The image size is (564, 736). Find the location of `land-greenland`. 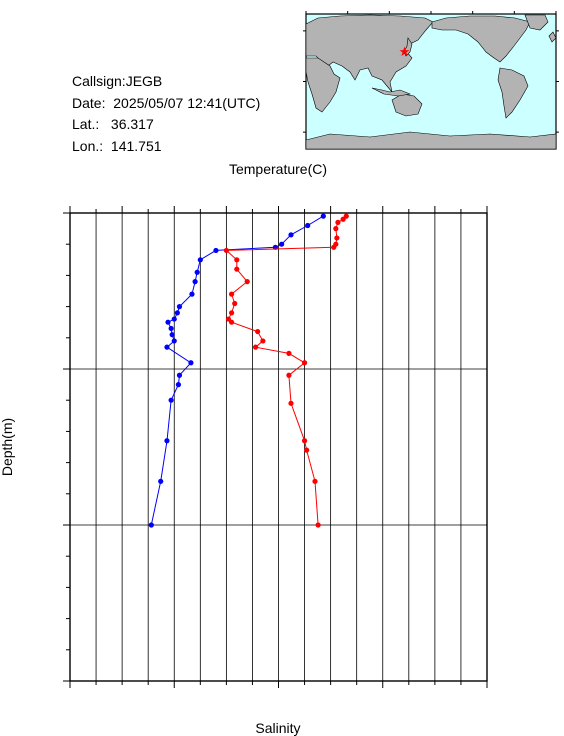

land-greenland is located at coordinates (536, 22).